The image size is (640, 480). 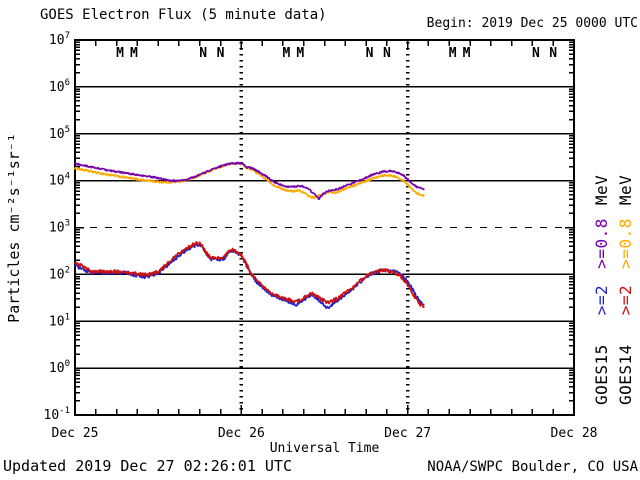 What do you see at coordinates (59, 133) in the screenshot?
I see `y-tick-label: 10⁵` at bounding box center [59, 133].